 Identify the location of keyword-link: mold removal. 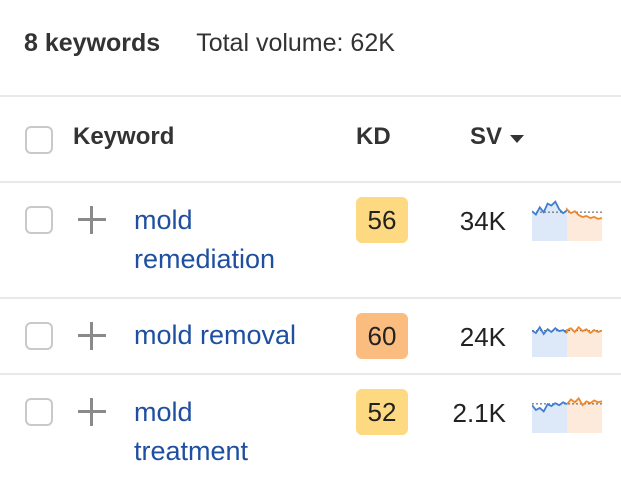
(215, 335).